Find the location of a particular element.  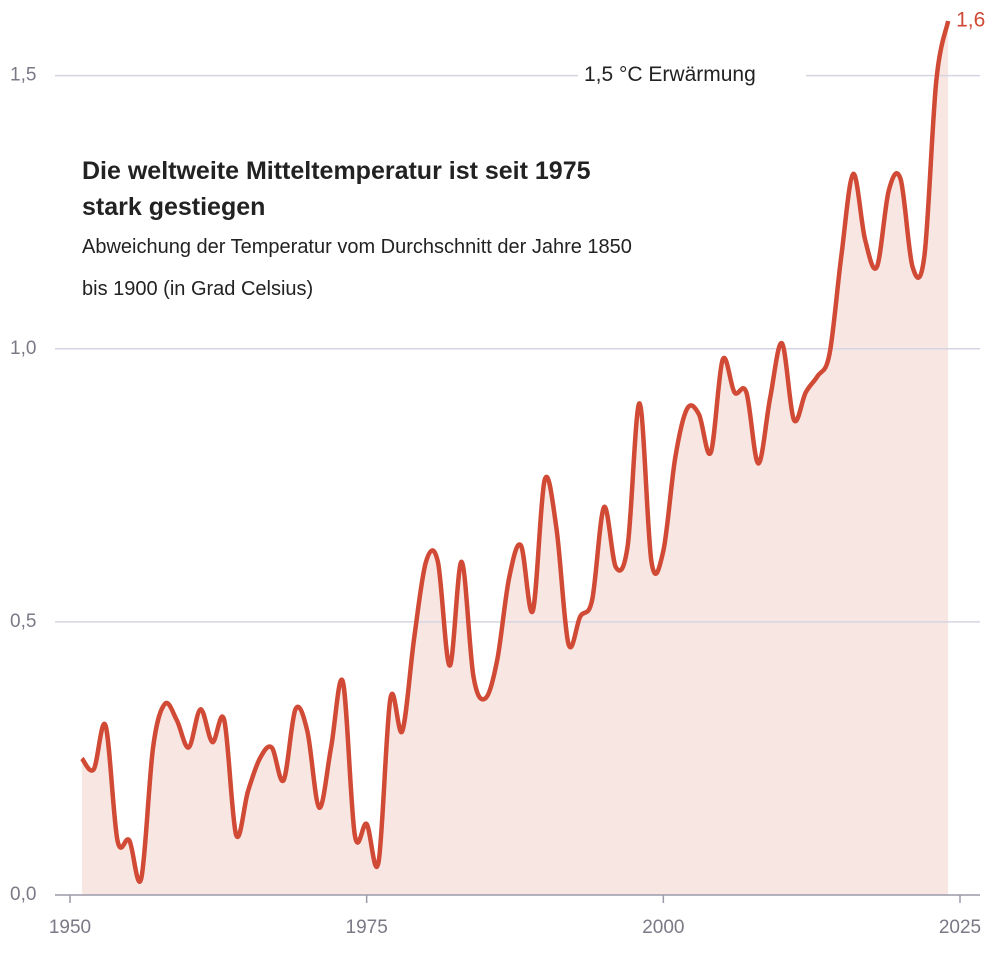

y-tick-label: 0,0 is located at coordinates (23, 894).